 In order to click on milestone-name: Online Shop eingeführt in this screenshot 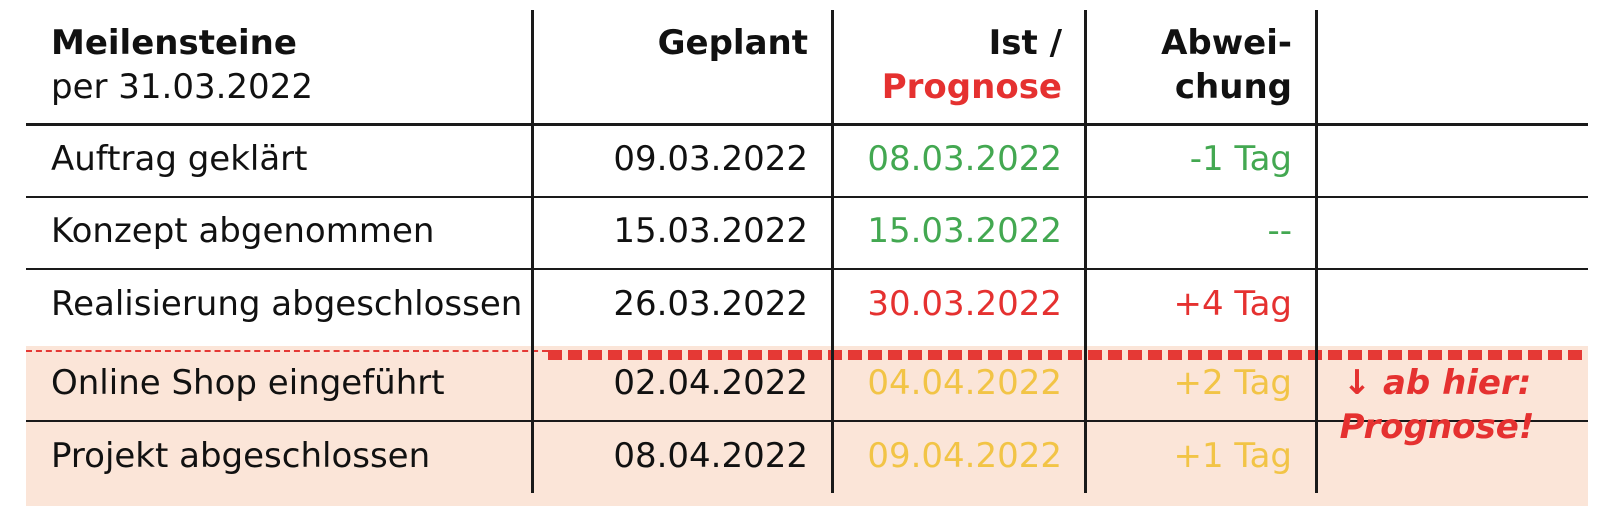, I will do `click(248, 383)`.